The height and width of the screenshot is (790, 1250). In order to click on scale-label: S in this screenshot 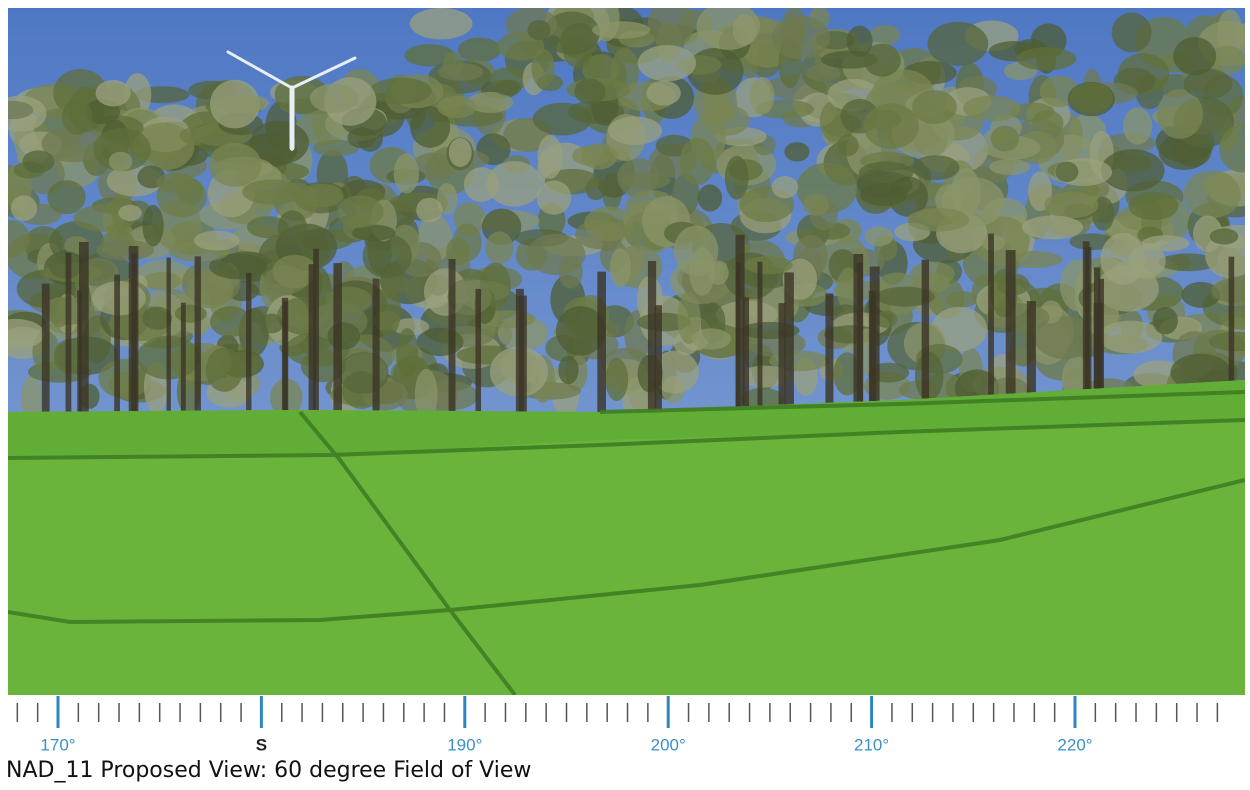, I will do `click(261, 744)`.